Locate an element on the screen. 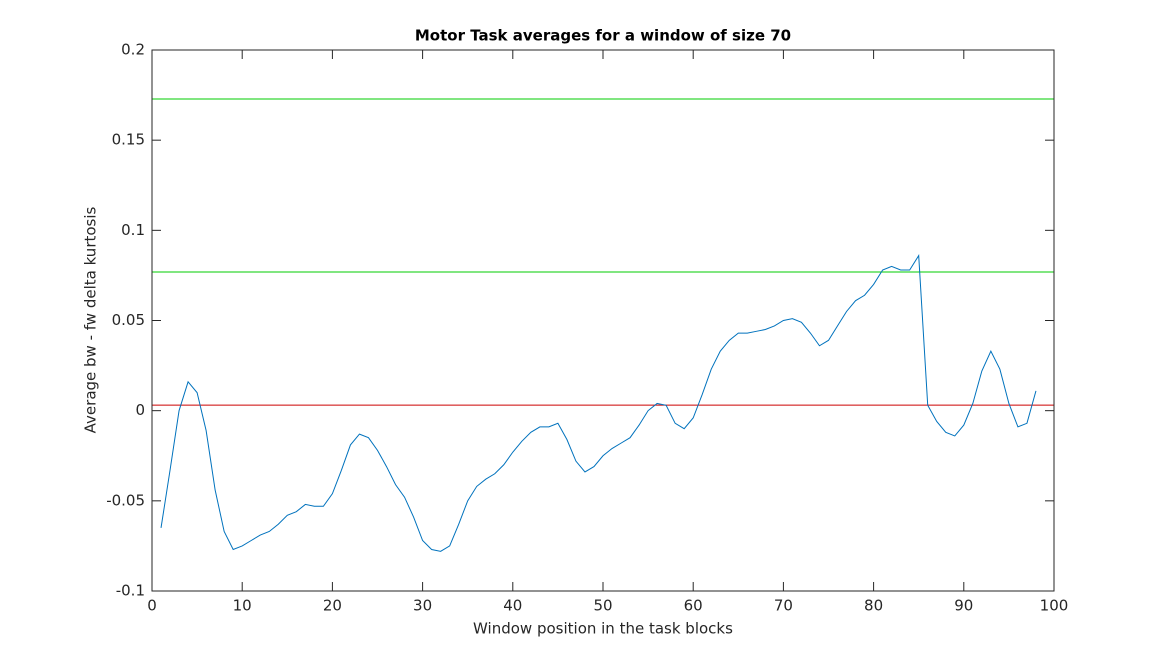 This screenshot has width=1166, height=664. y-axis-label: Average bw - fw delta kurtosis is located at coordinates (91, 319).